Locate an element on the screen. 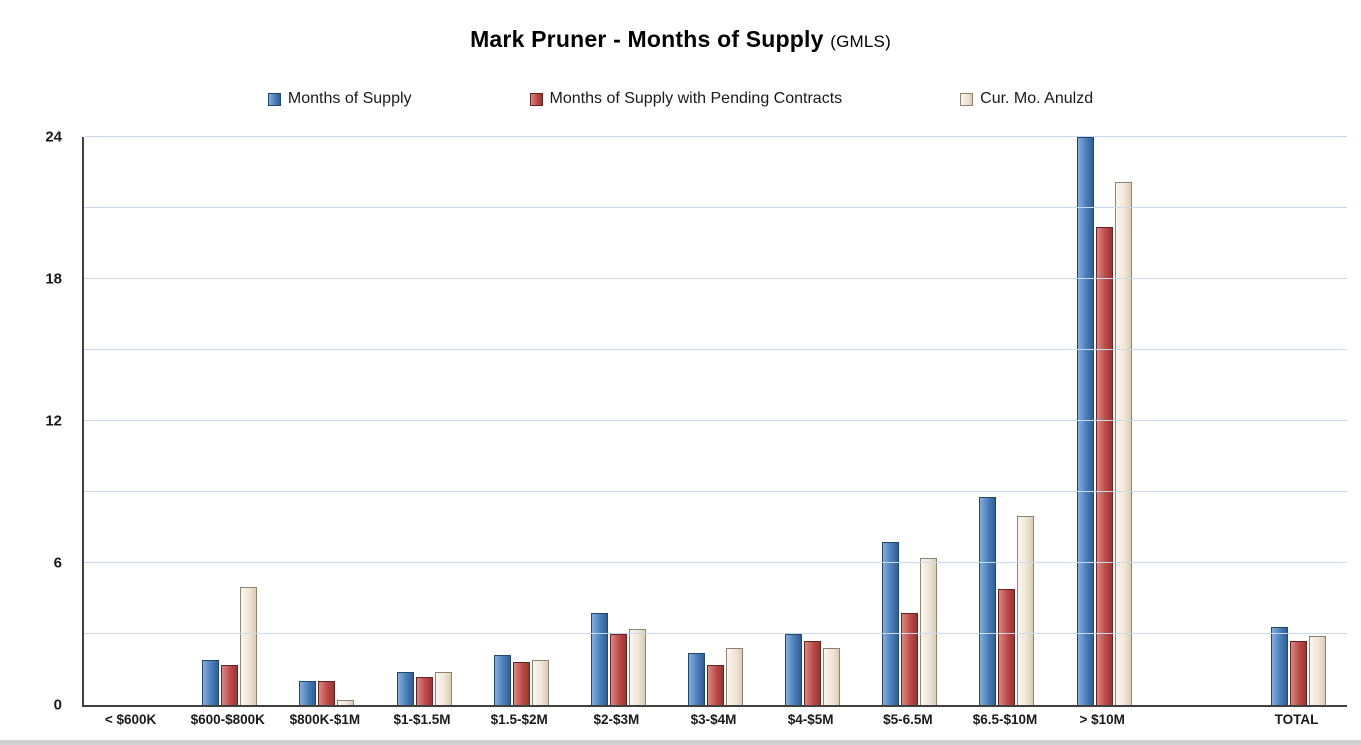 The image size is (1361, 745). x-axis-category-label: $3-$4M is located at coordinates (713, 719).